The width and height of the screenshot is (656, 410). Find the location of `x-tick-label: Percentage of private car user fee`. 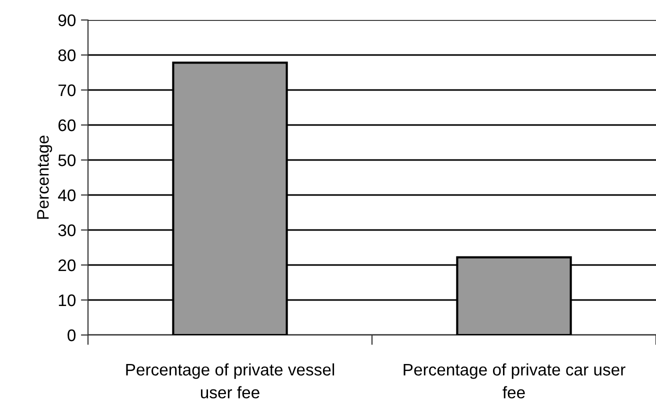

x-tick-label: Percentage of private car user fee is located at coordinates (515, 380).